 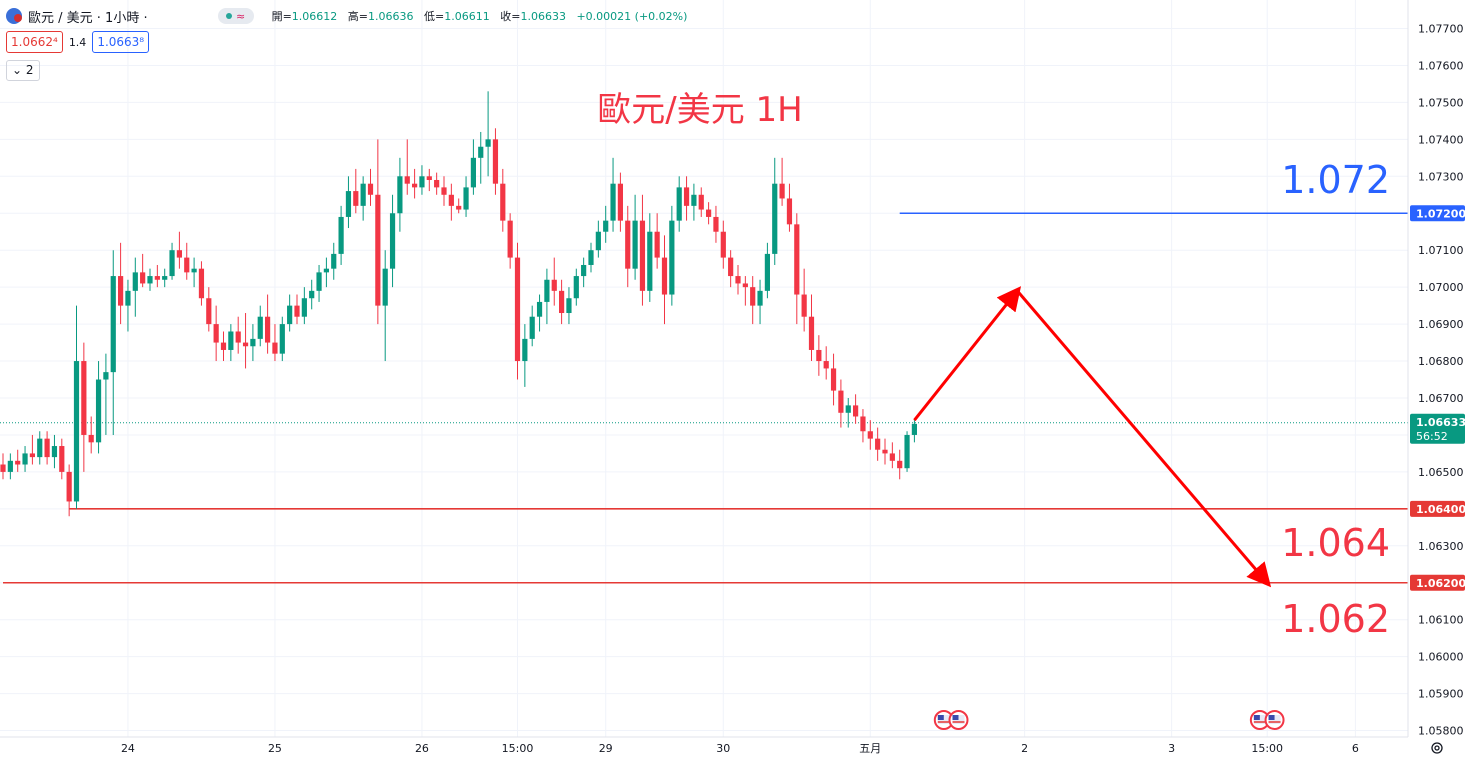 I want to click on symbol-title: 歐元 / 美元 · 1小時 ·, so click(x=88, y=18).